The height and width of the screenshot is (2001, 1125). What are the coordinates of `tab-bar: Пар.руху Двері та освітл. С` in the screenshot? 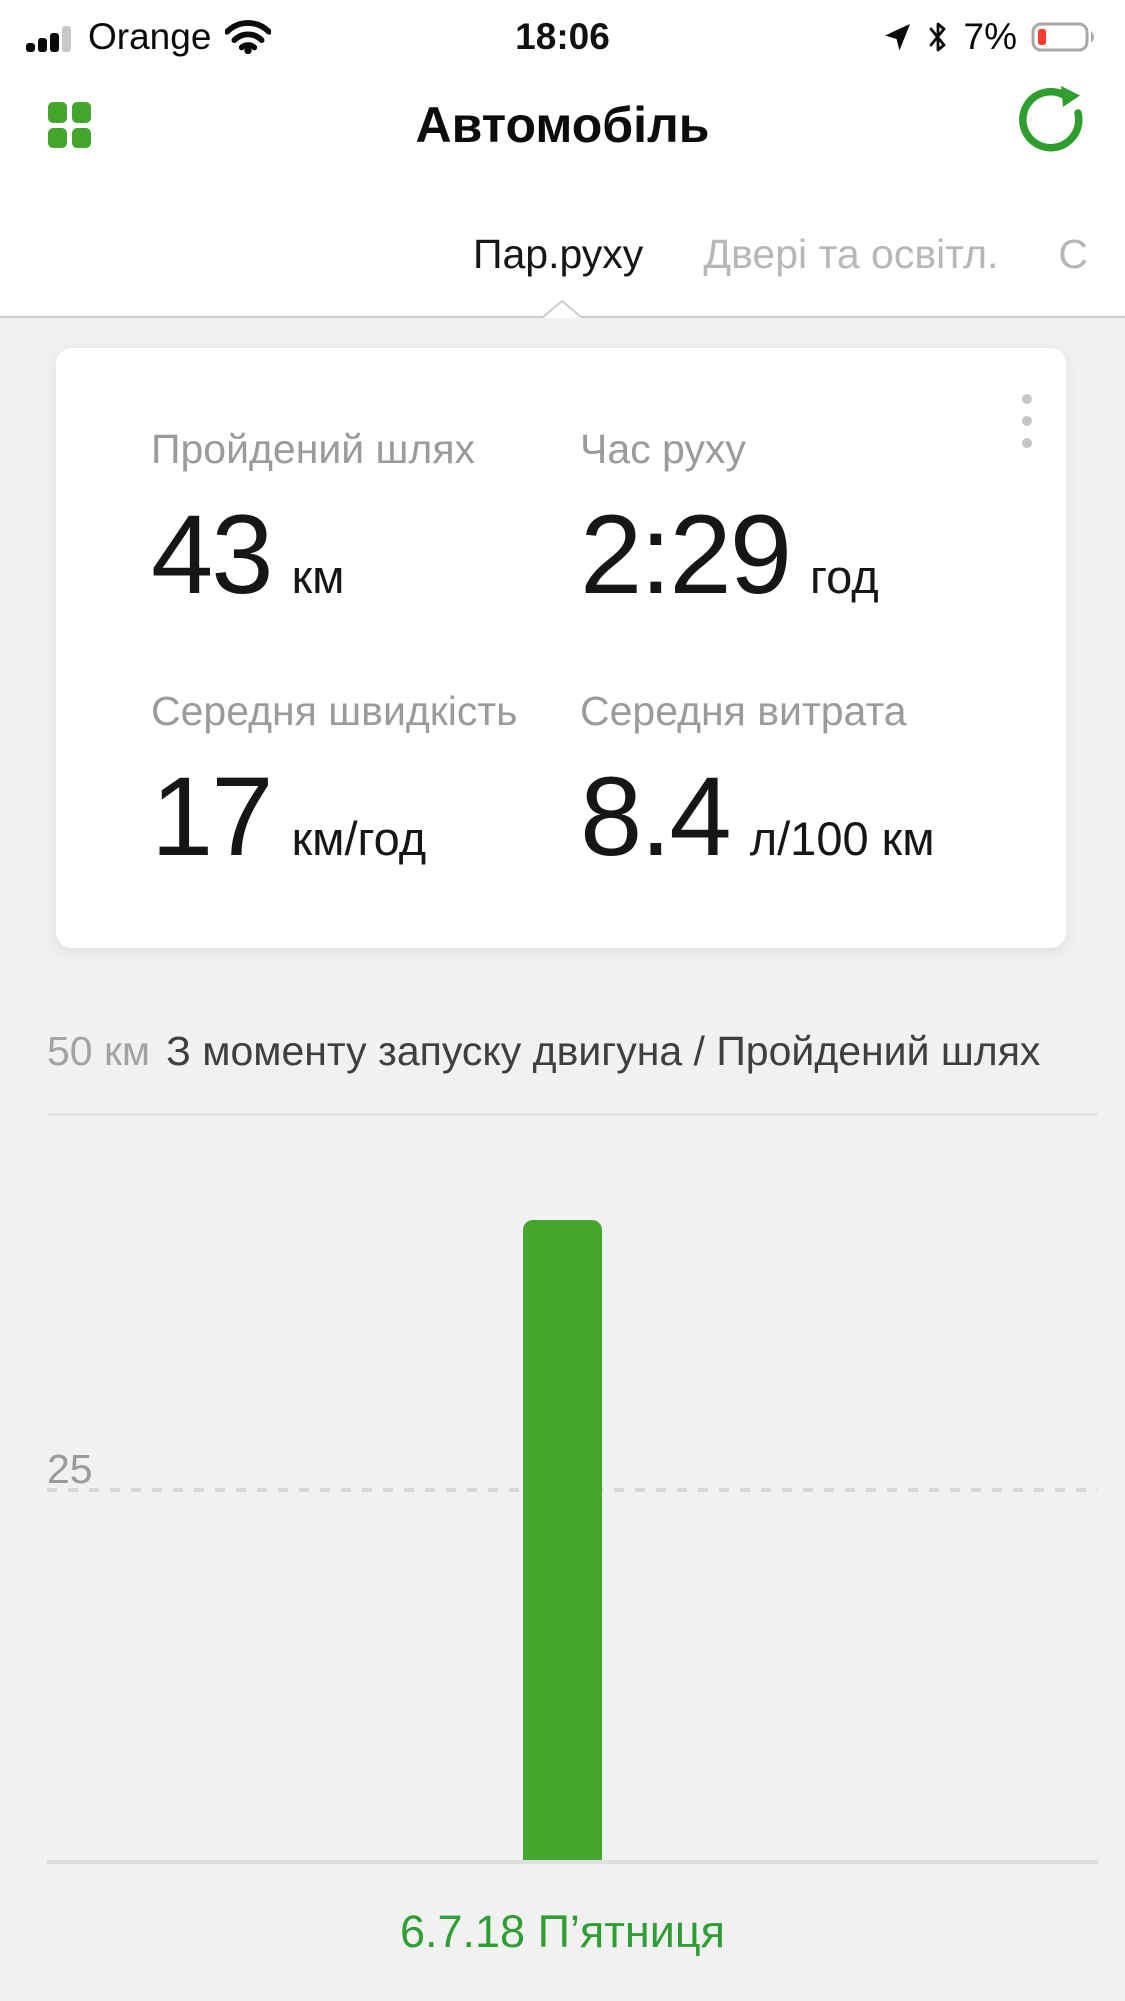 It's located at (780, 254).